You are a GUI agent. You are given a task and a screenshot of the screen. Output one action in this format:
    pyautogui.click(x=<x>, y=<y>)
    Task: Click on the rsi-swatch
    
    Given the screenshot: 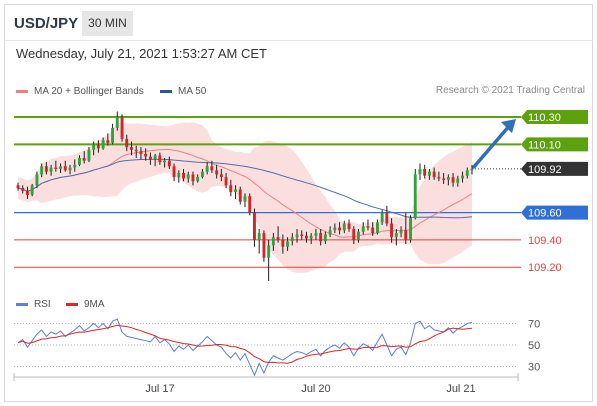 What is the action you would take?
    pyautogui.click(x=22, y=304)
    